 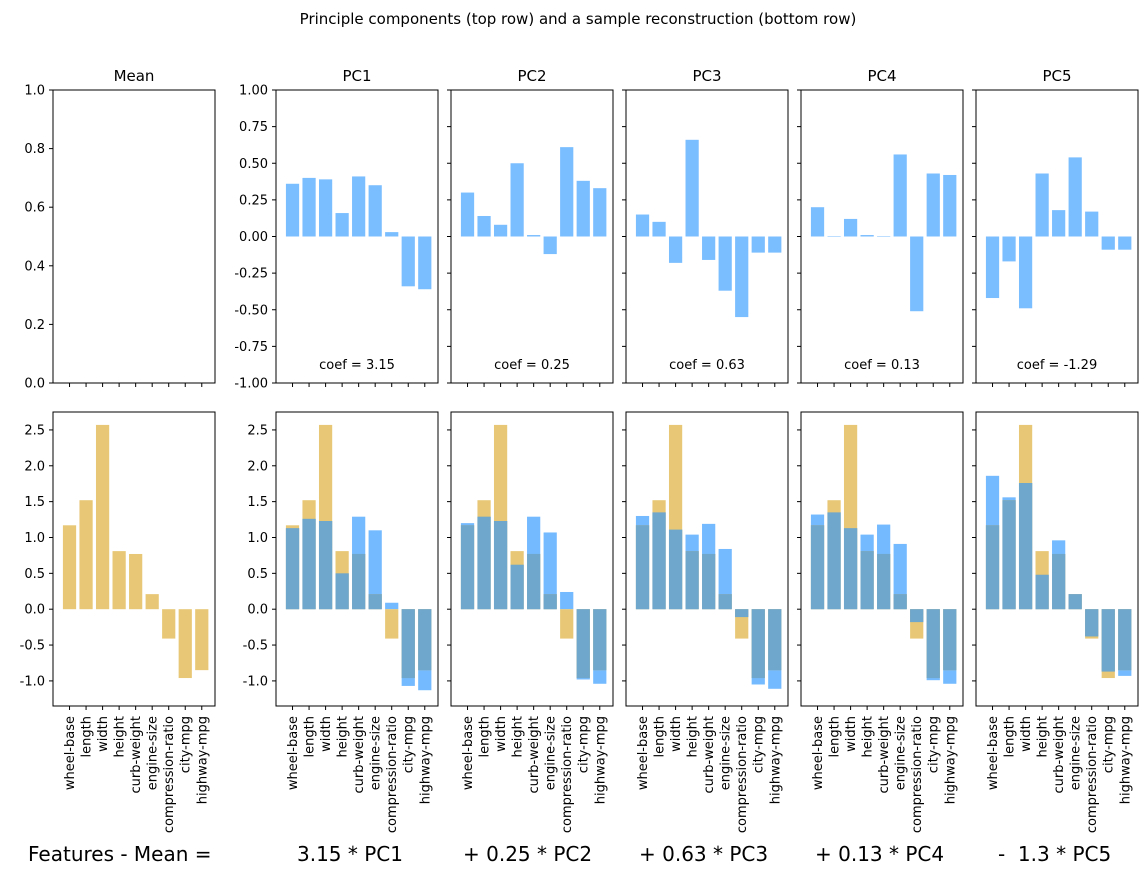 What do you see at coordinates (500, 230) in the screenshot?
I see `pc2-bar-width` at bounding box center [500, 230].